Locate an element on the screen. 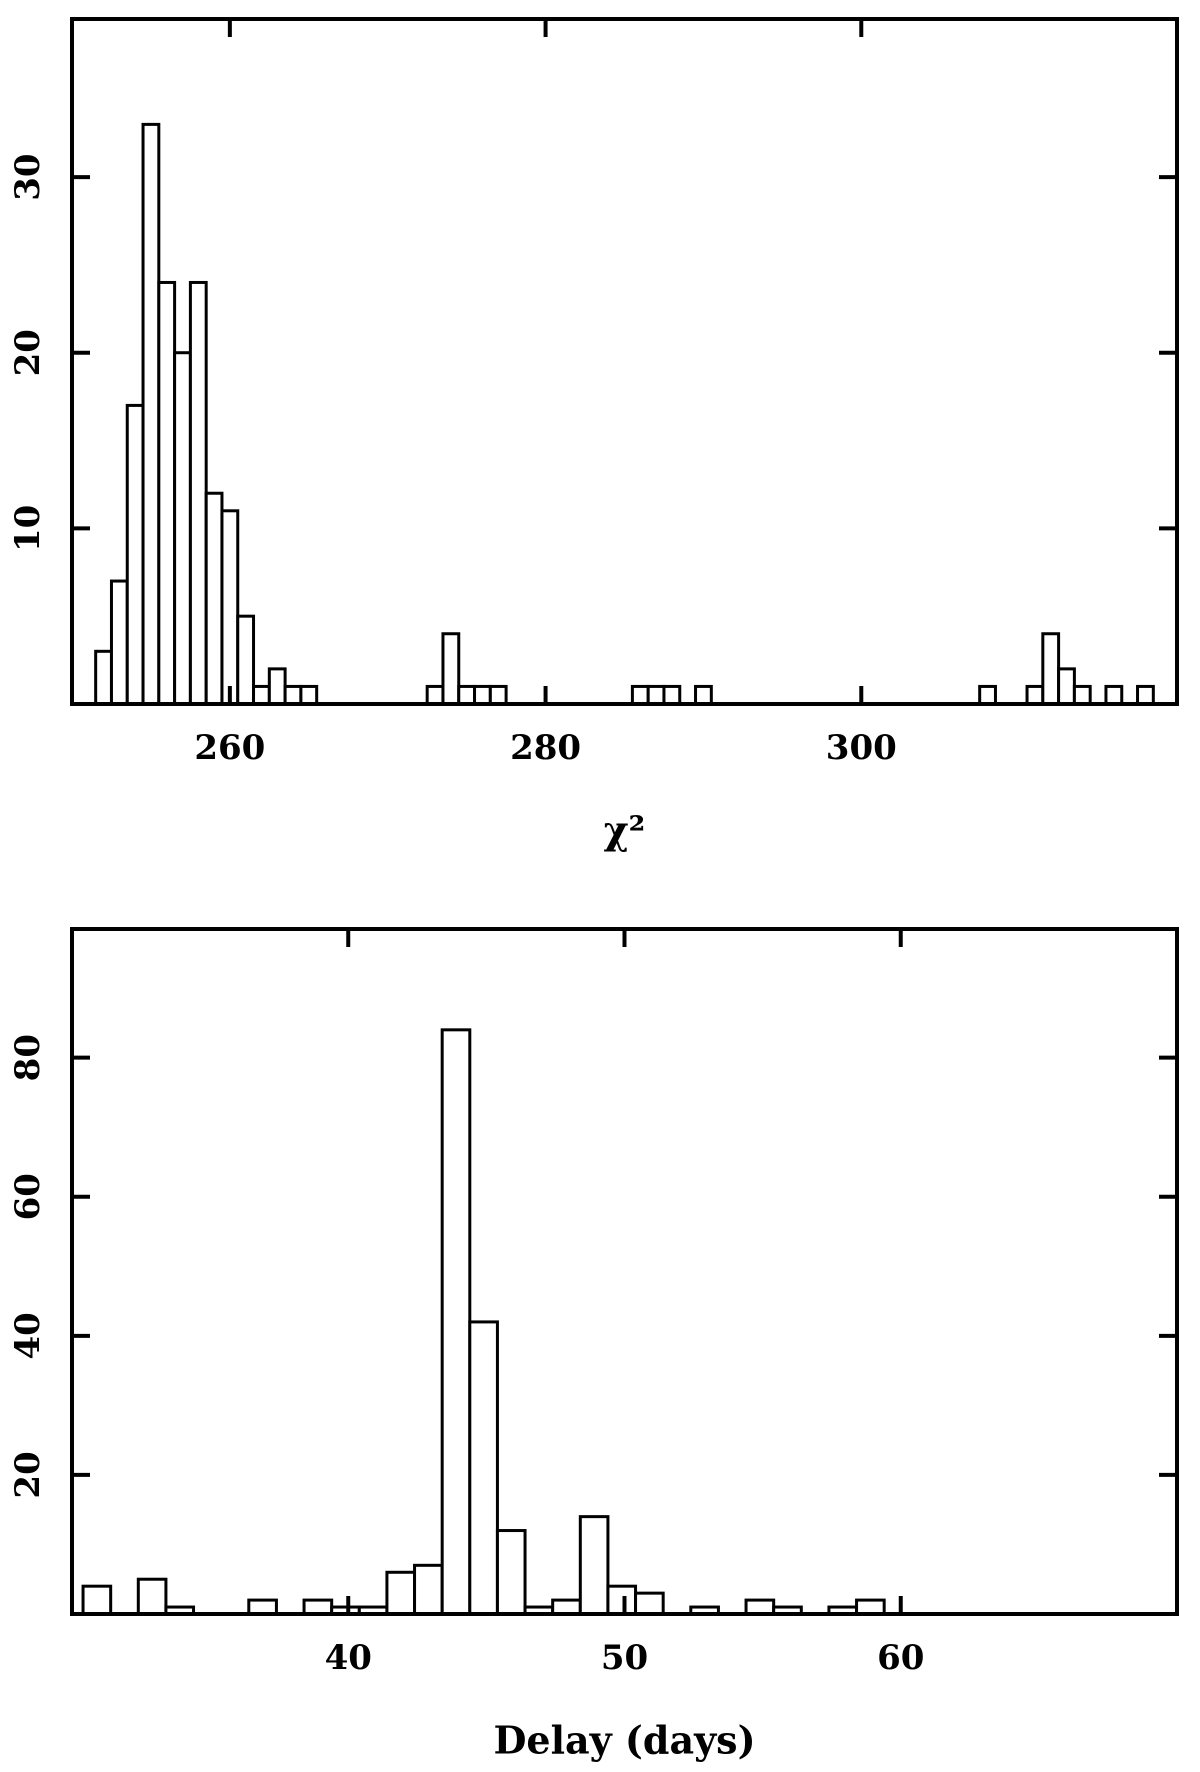 The width and height of the screenshot is (1200, 1772). y-tick-label: 60 is located at coordinates (28, 1196).